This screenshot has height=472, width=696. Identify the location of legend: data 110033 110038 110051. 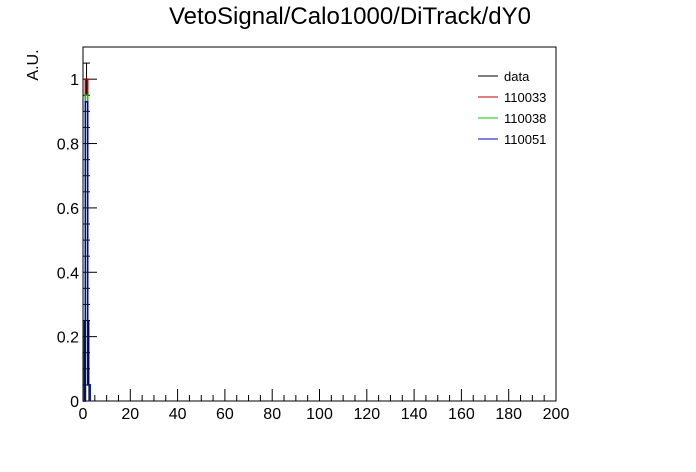
(512, 108).